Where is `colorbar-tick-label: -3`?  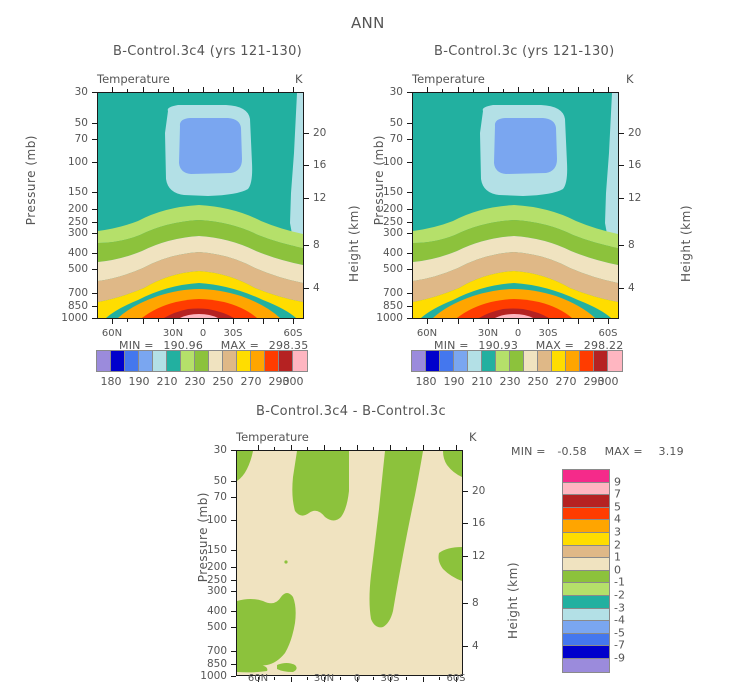
colorbar-tick-label: -3 is located at coordinates (619, 608).